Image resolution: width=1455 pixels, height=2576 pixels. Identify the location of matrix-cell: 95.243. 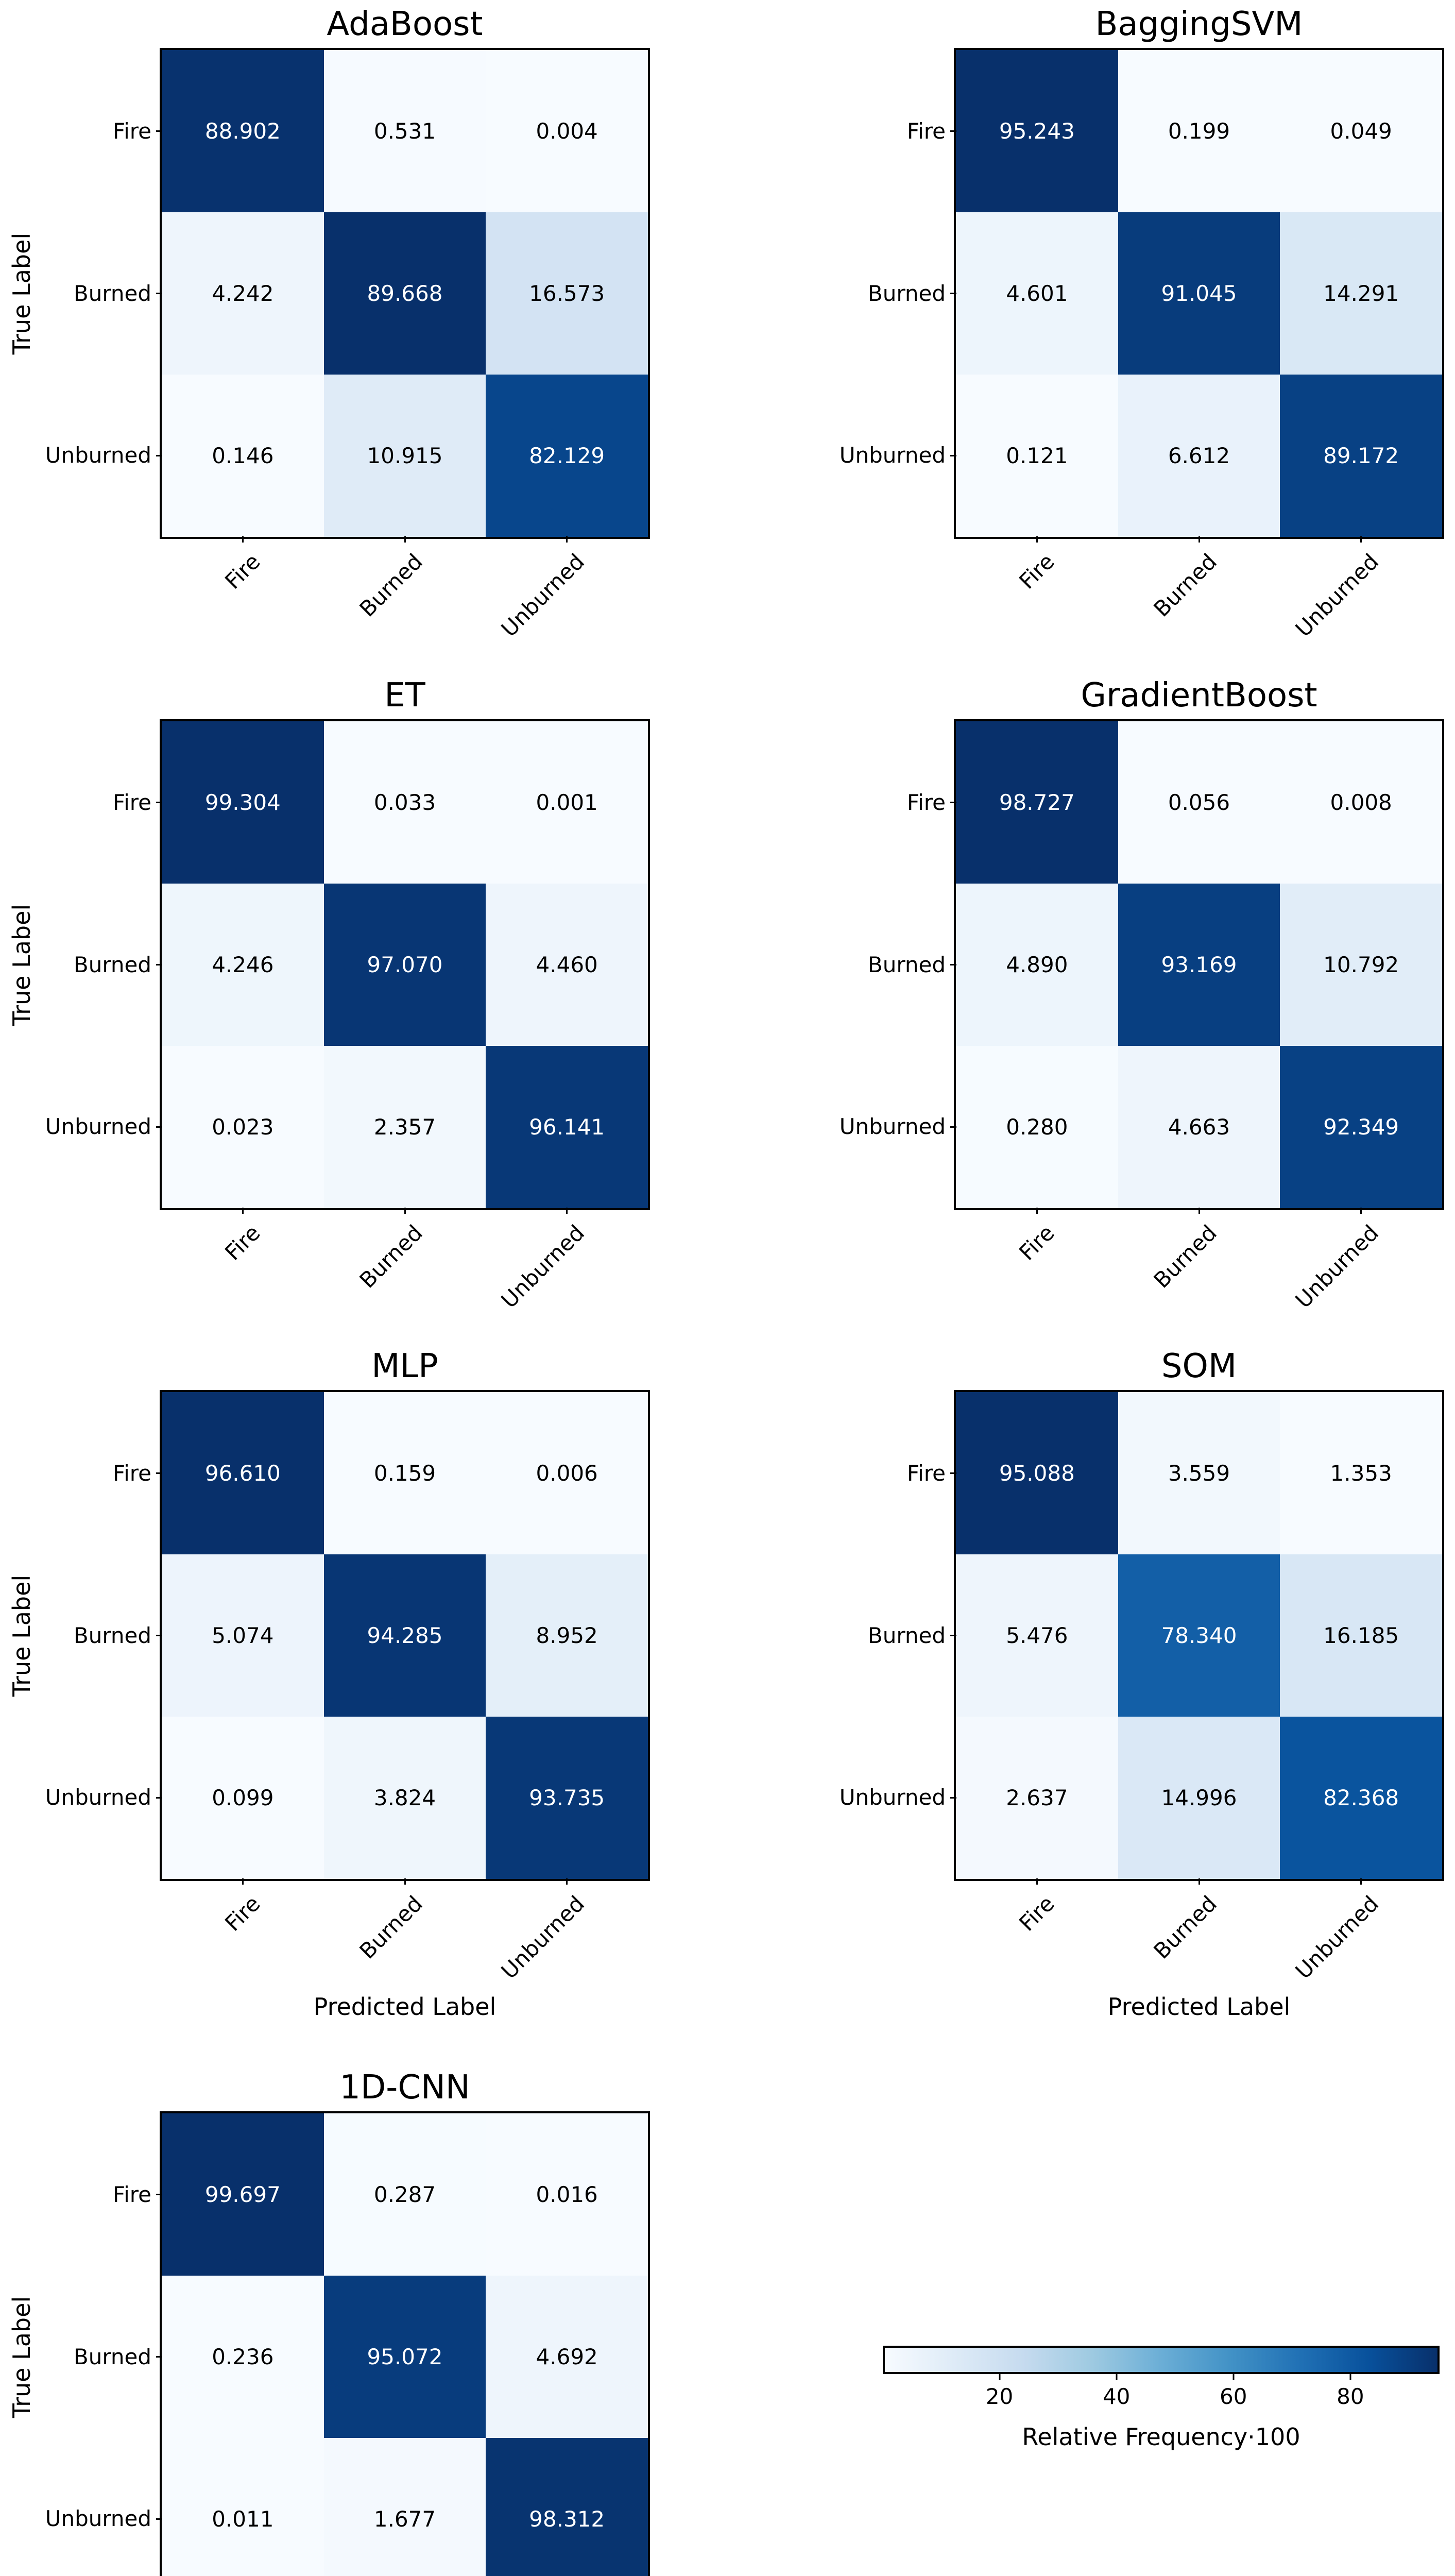
(1037, 131).